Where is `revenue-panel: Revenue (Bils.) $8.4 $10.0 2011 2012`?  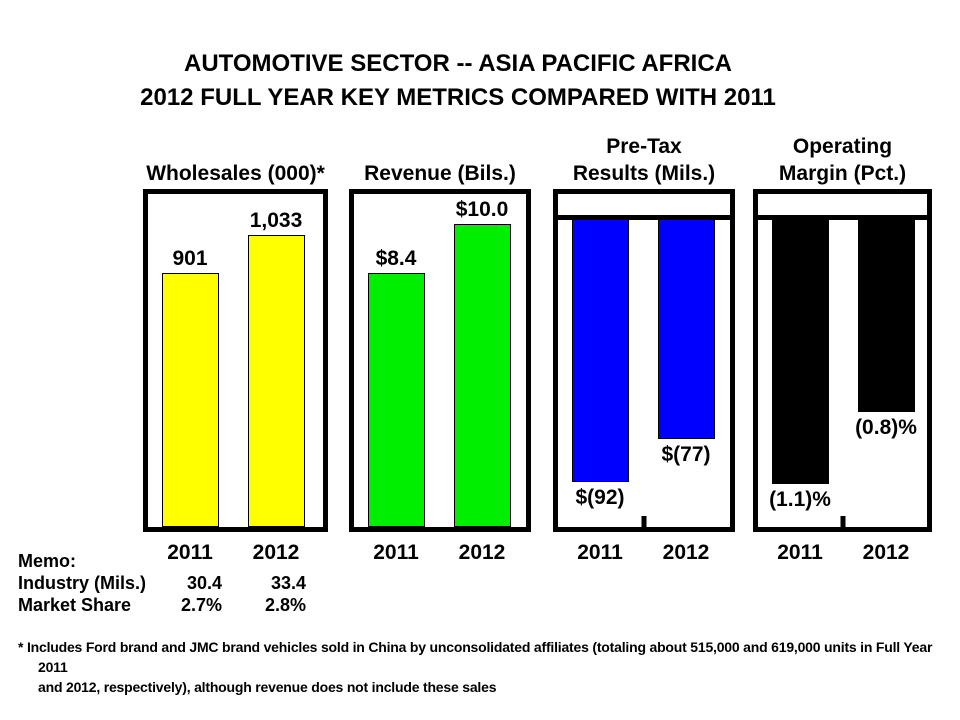
revenue-panel: Revenue (Bils.) $8.4 $10.0 2011 2012 is located at coordinates (440, 363).